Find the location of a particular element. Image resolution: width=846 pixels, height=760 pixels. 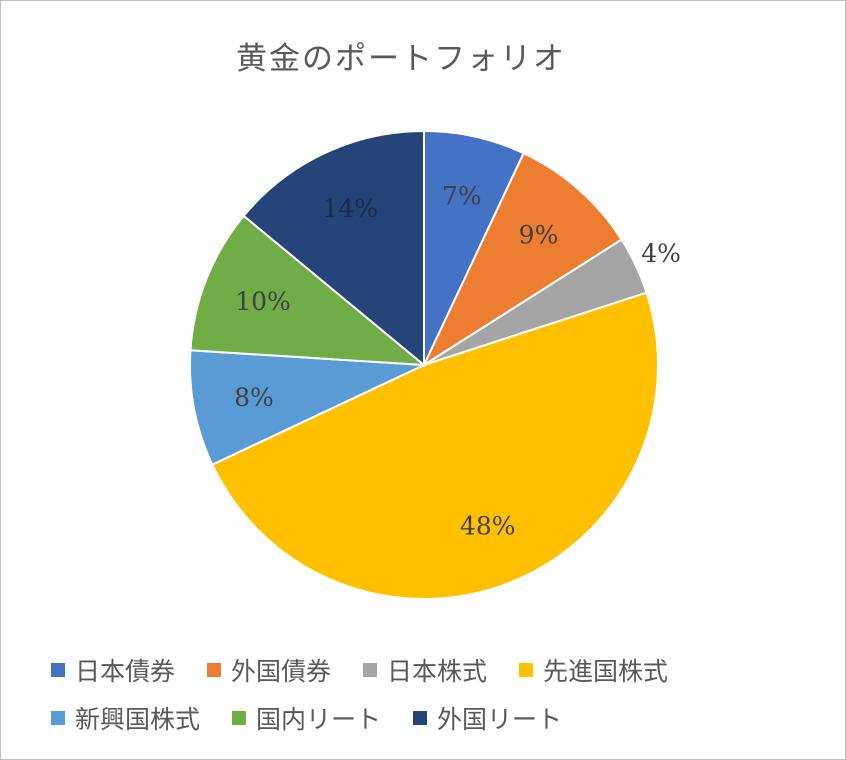

legend-label: 日本債券 is located at coordinates (125, 671).